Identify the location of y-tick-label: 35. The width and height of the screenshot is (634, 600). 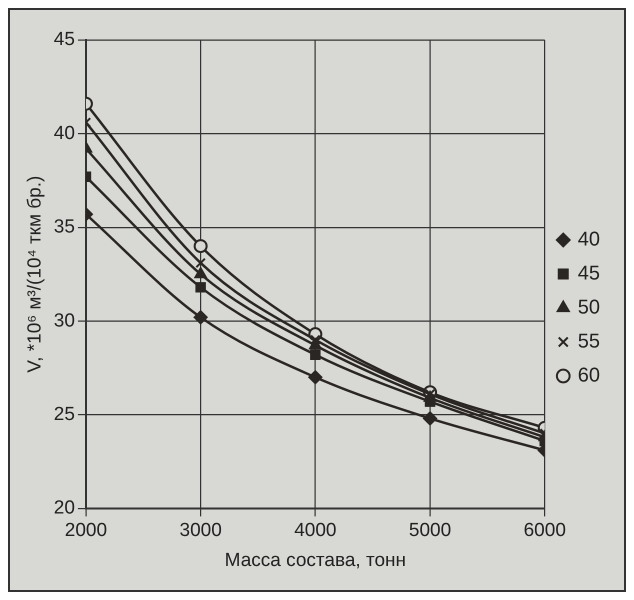
(64, 227).